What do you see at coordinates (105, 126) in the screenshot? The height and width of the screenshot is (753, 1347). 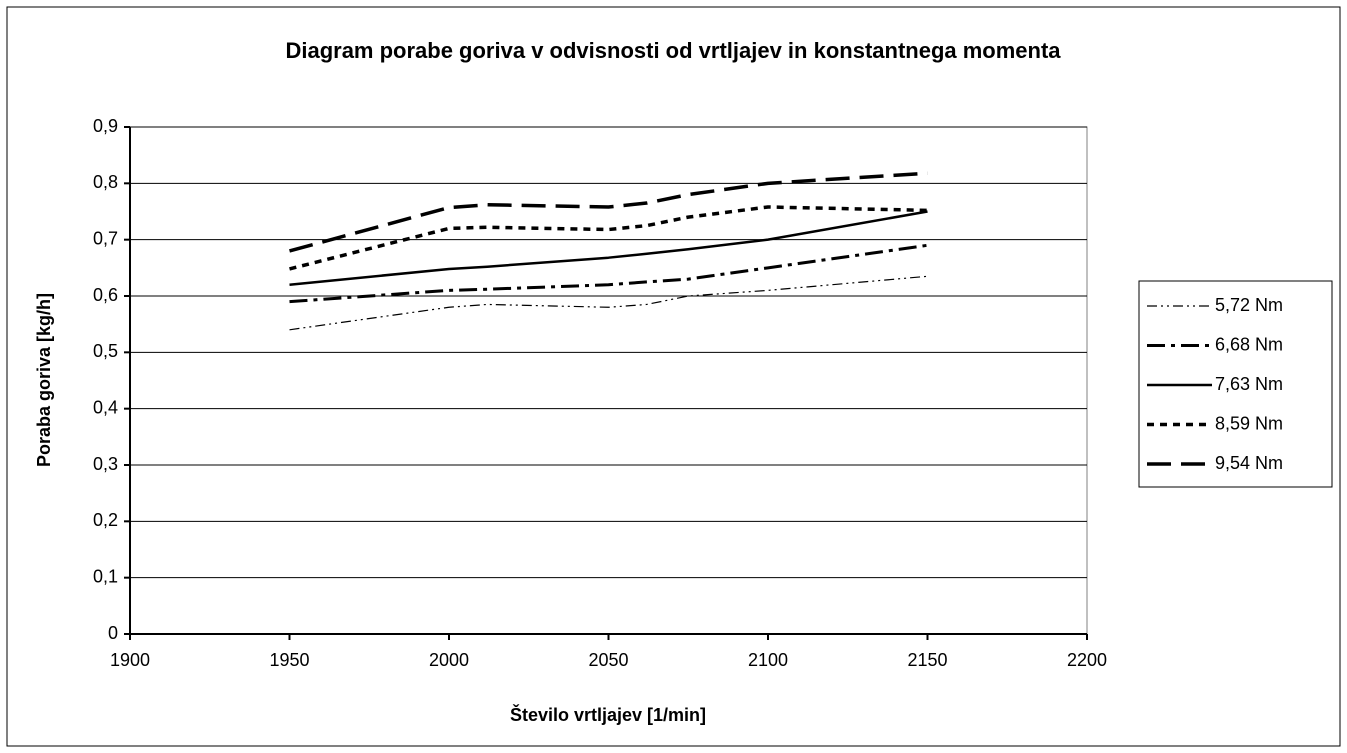 I see `y-tick-label: 0,9` at bounding box center [105, 126].